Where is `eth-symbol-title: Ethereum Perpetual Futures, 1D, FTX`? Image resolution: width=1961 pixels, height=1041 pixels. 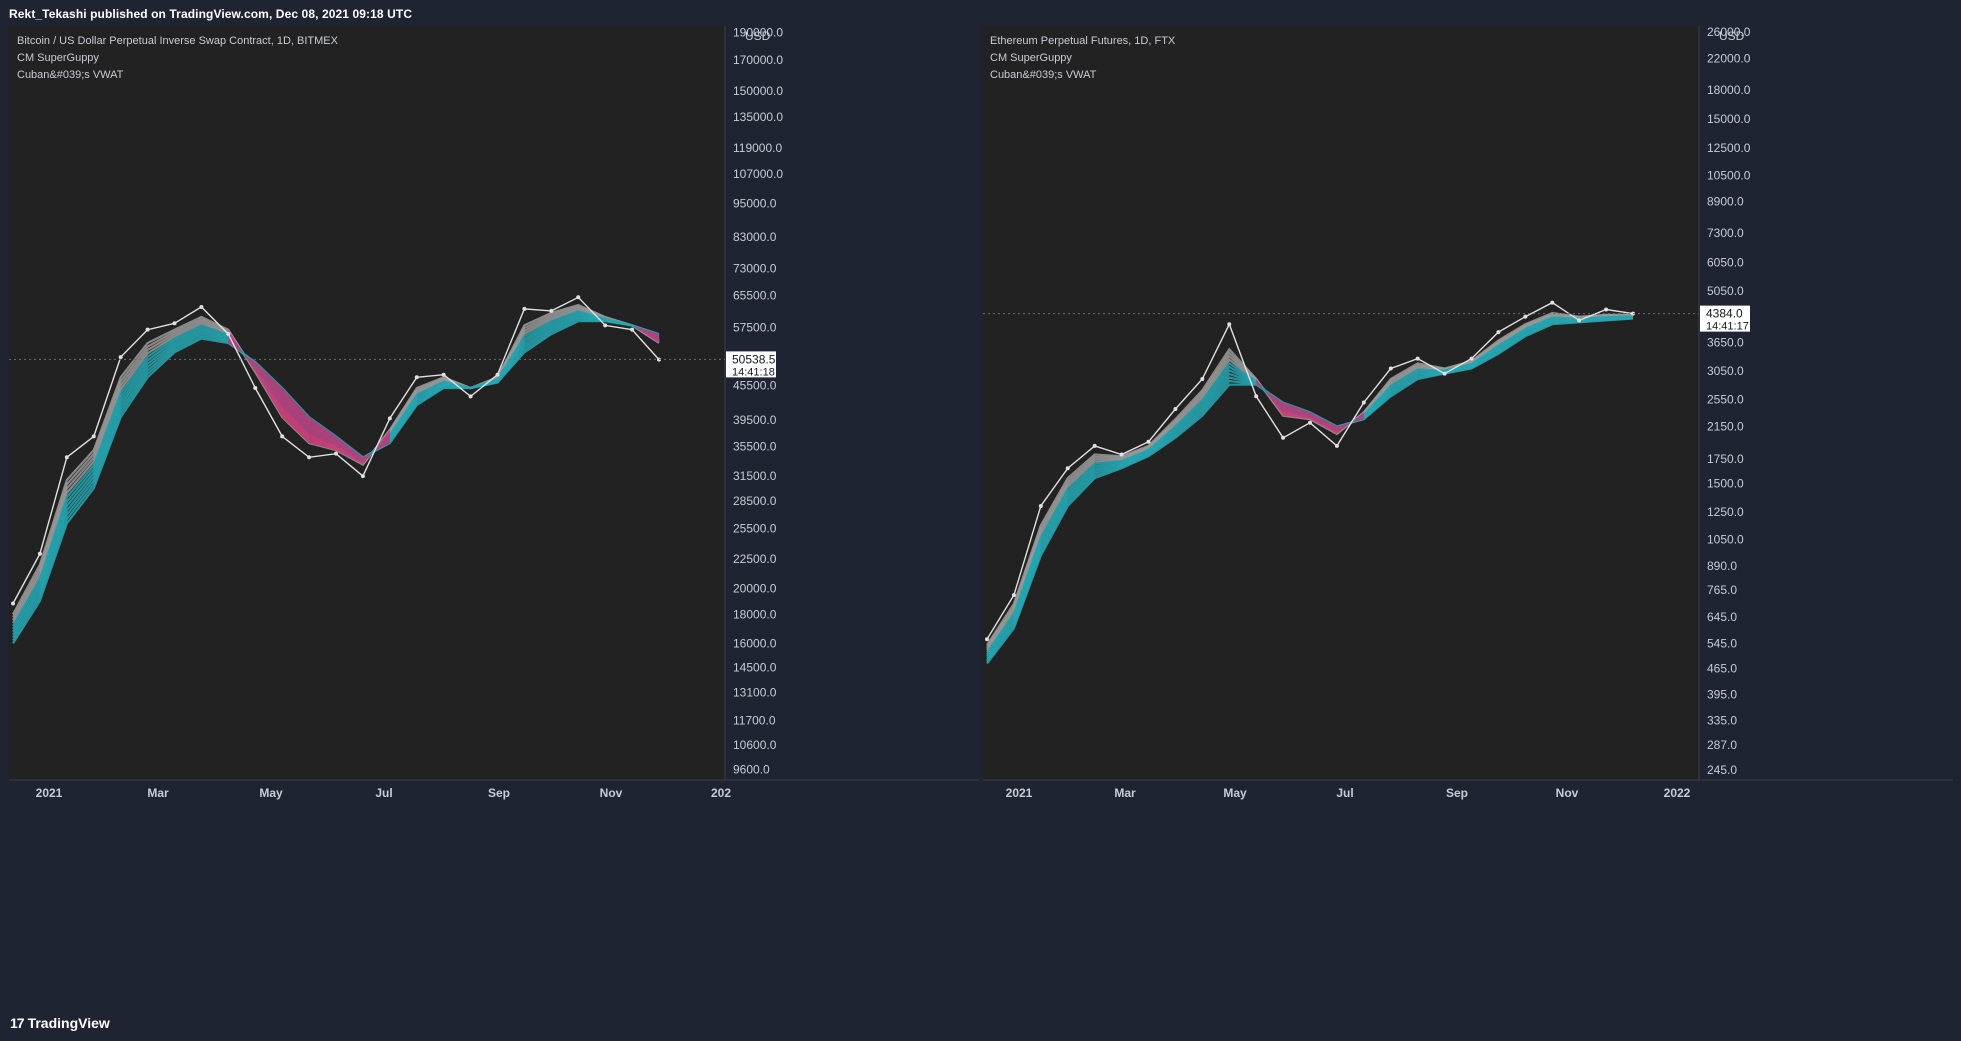 eth-symbol-title: Ethereum Perpetual Futures, 1D, FTX is located at coordinates (1083, 41).